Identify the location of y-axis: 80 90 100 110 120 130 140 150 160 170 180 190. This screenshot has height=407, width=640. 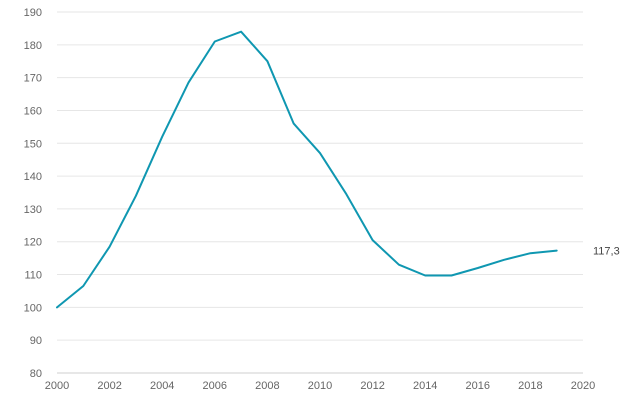
(33, 193).